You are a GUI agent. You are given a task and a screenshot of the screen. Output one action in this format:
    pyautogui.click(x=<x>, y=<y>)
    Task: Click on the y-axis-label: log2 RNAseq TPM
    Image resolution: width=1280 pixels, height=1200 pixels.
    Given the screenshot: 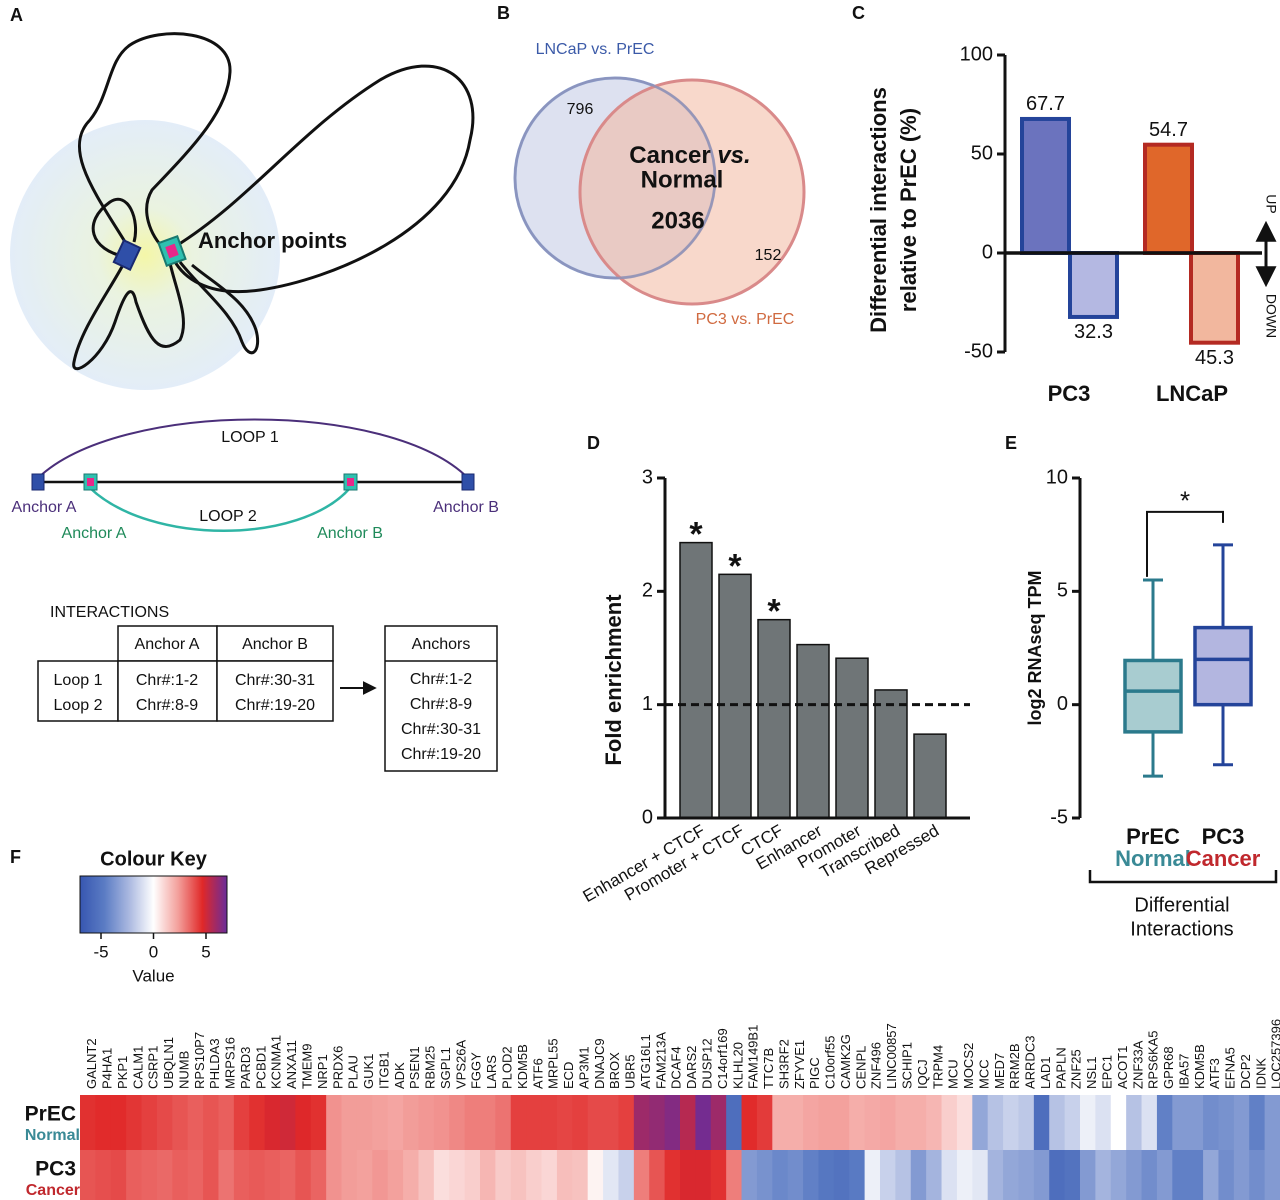 What is the action you would take?
    pyautogui.click(x=1035, y=647)
    